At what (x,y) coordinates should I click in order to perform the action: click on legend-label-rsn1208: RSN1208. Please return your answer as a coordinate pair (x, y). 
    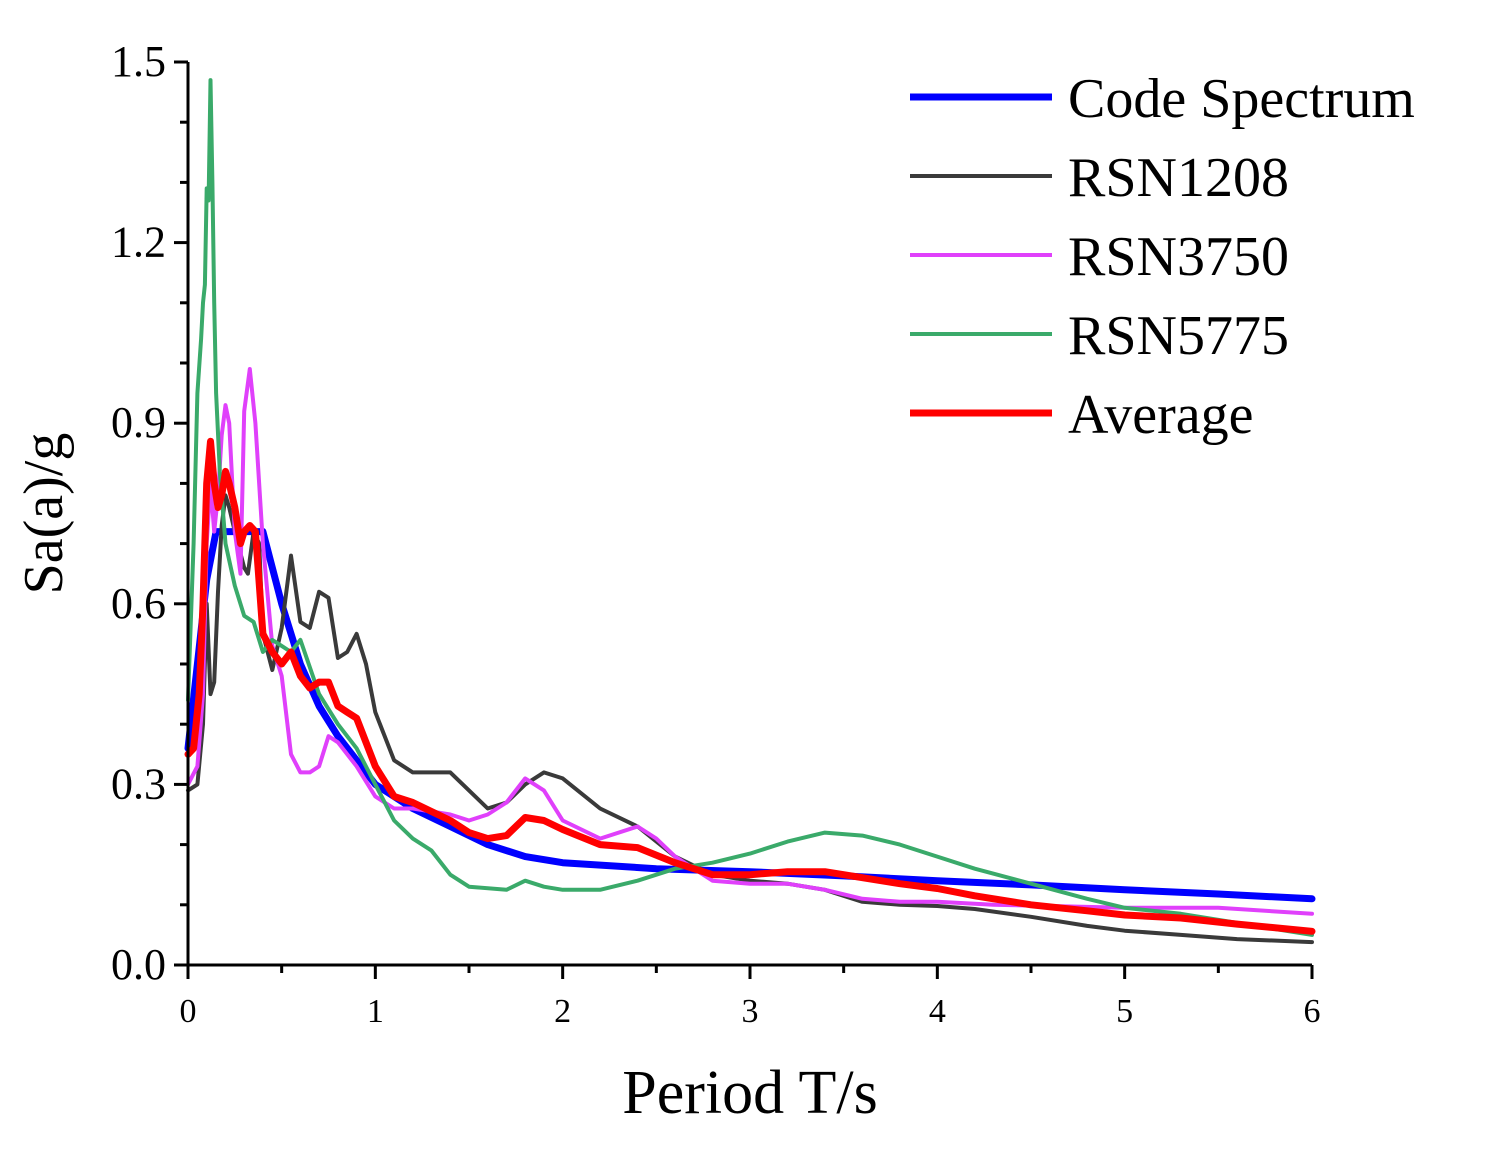
    Looking at the image, I should click on (1178, 178).